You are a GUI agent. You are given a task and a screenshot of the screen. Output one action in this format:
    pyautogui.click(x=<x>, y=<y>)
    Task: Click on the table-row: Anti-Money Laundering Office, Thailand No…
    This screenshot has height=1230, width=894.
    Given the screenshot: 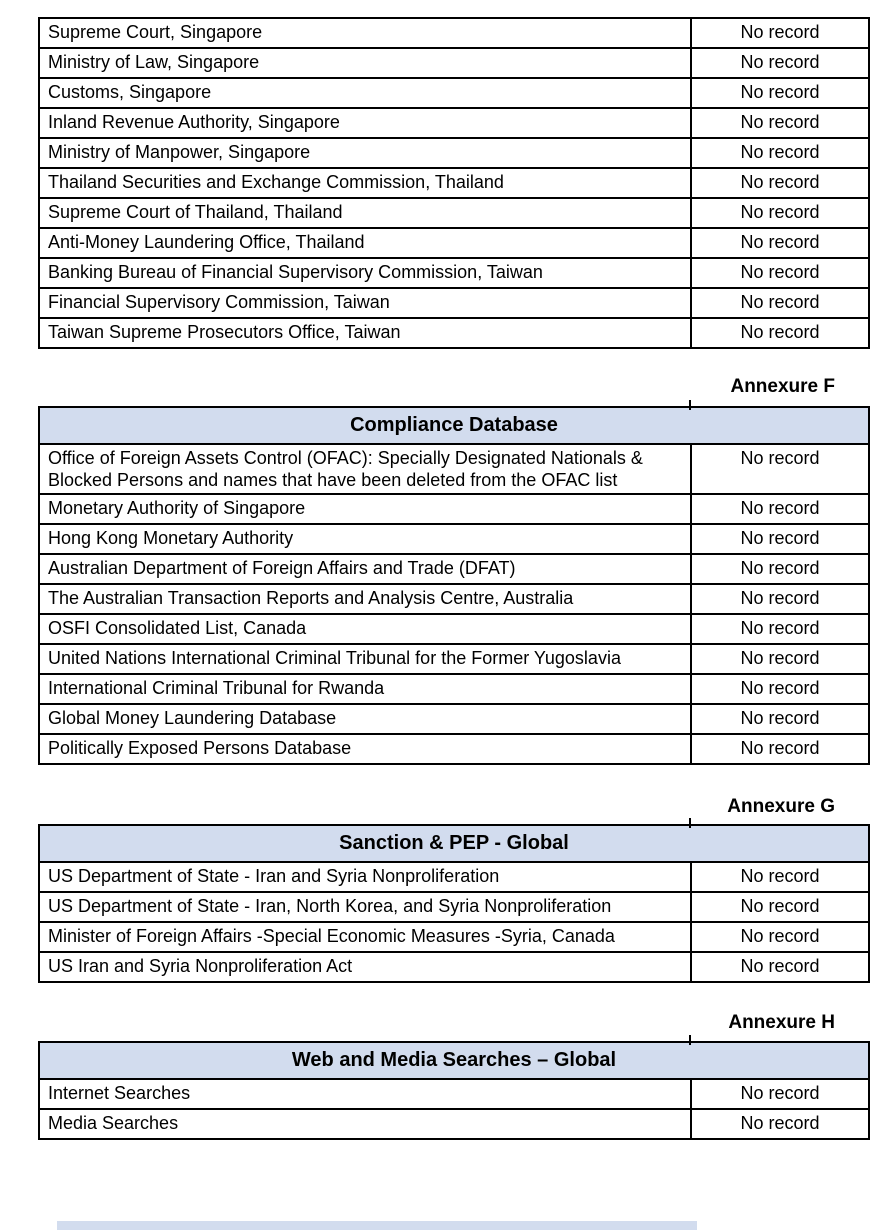 What is the action you would take?
    pyautogui.click(x=454, y=243)
    